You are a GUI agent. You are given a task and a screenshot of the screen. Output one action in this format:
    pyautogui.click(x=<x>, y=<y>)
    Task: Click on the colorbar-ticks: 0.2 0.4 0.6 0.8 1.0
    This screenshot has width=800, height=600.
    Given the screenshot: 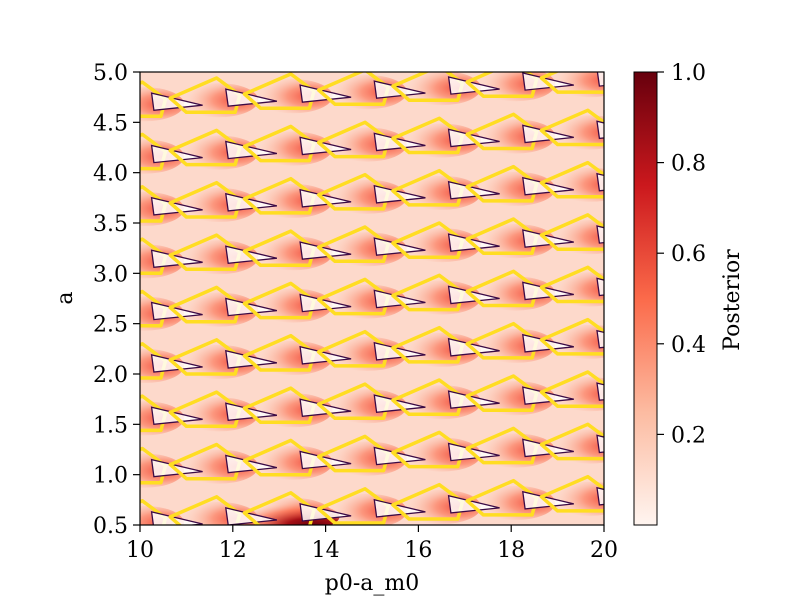 What is the action you would take?
    pyautogui.click(x=681, y=254)
    